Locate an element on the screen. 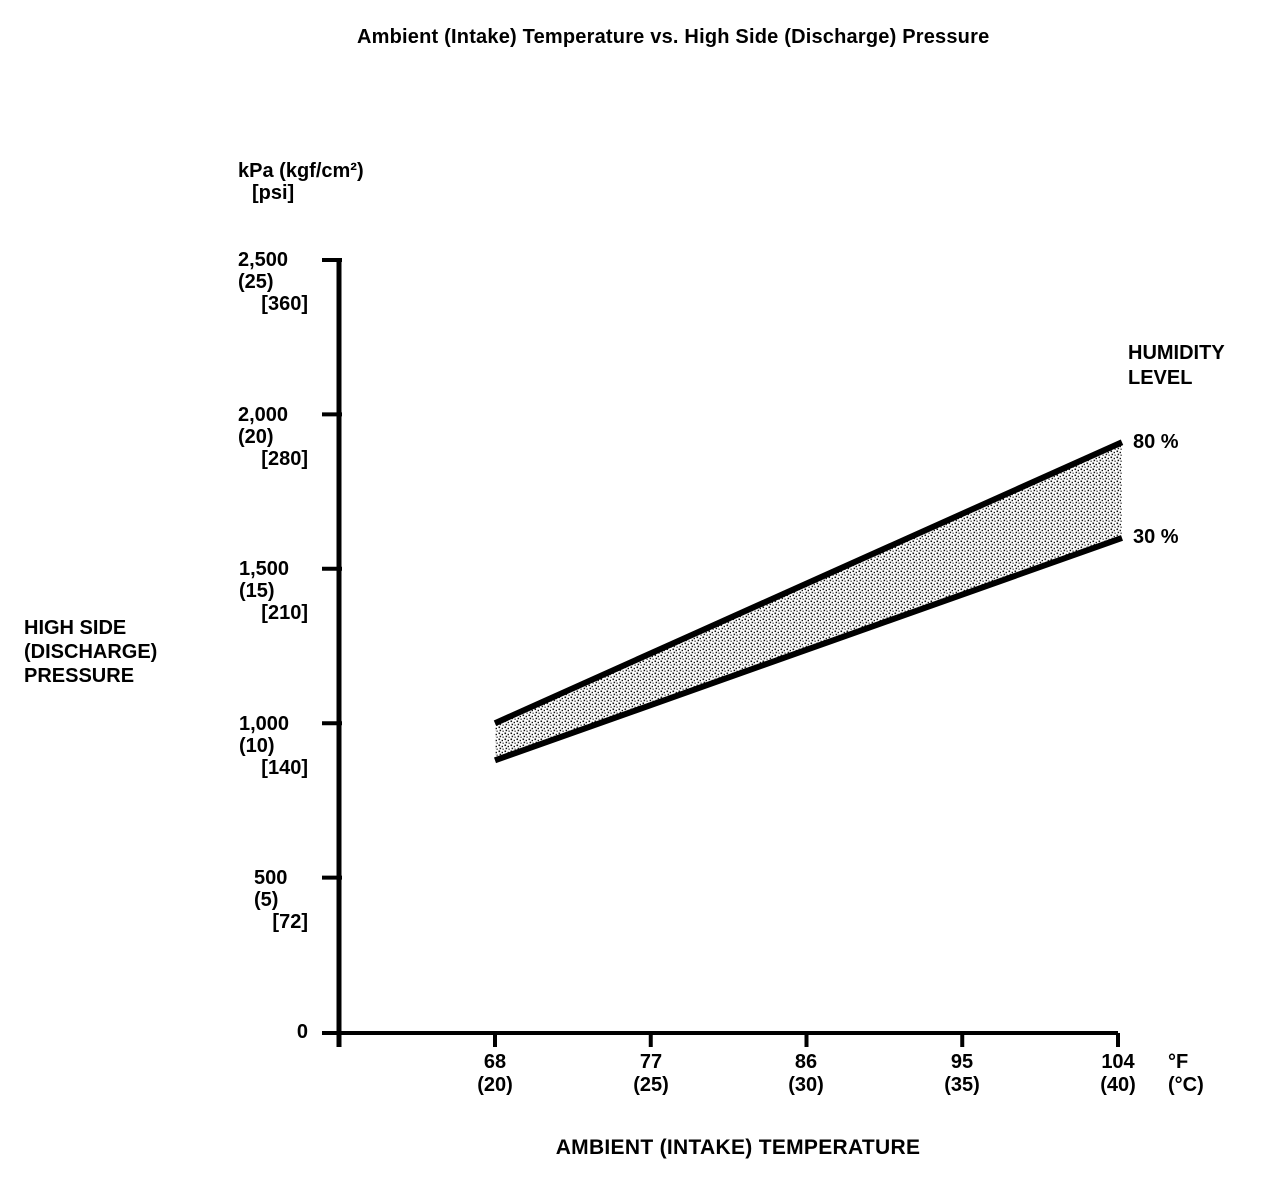 This screenshot has height=1178, width=1264. y-axis-title-line: (DISCHARGE) is located at coordinates (91, 652).